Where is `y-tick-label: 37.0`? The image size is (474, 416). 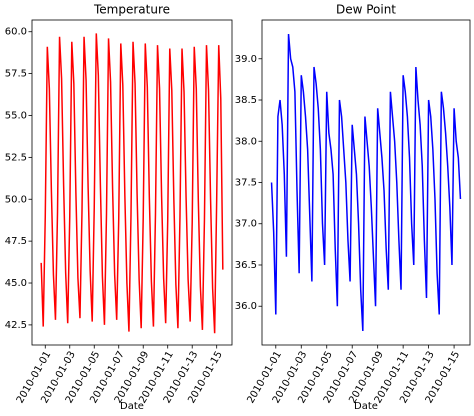 y-tick-label: 37.0 is located at coordinates (246, 224).